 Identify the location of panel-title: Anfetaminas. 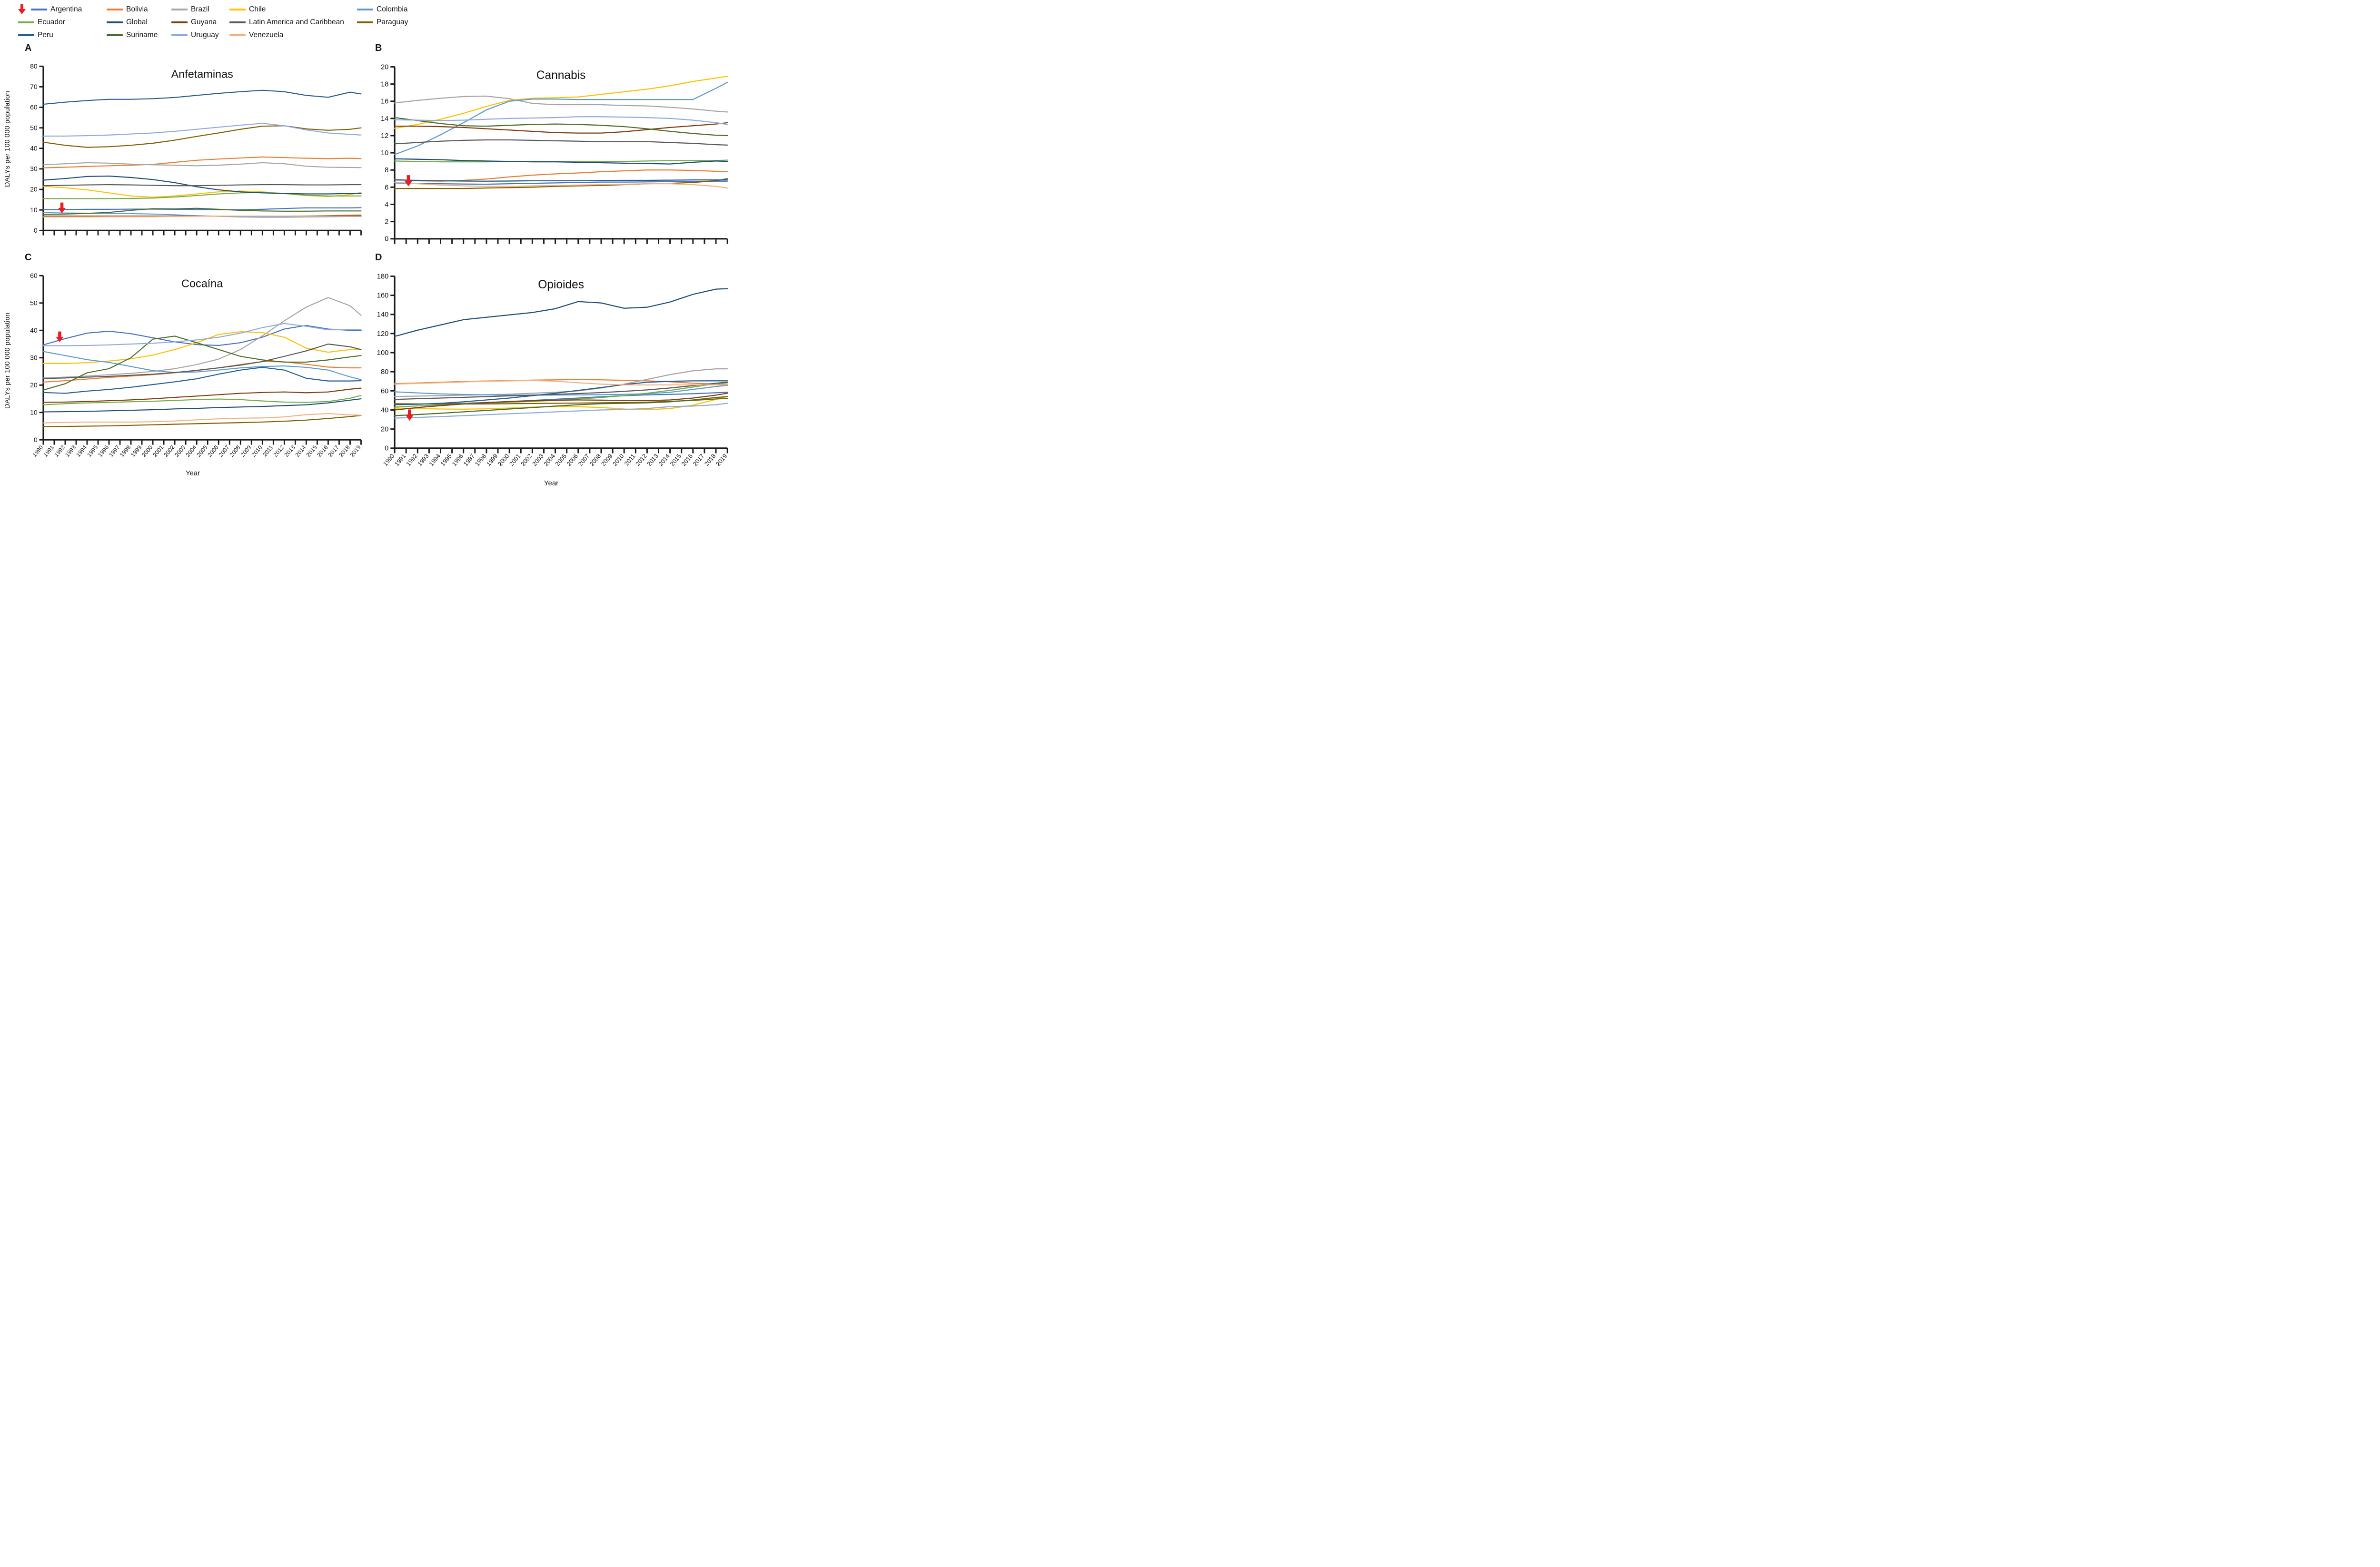
(202, 74).